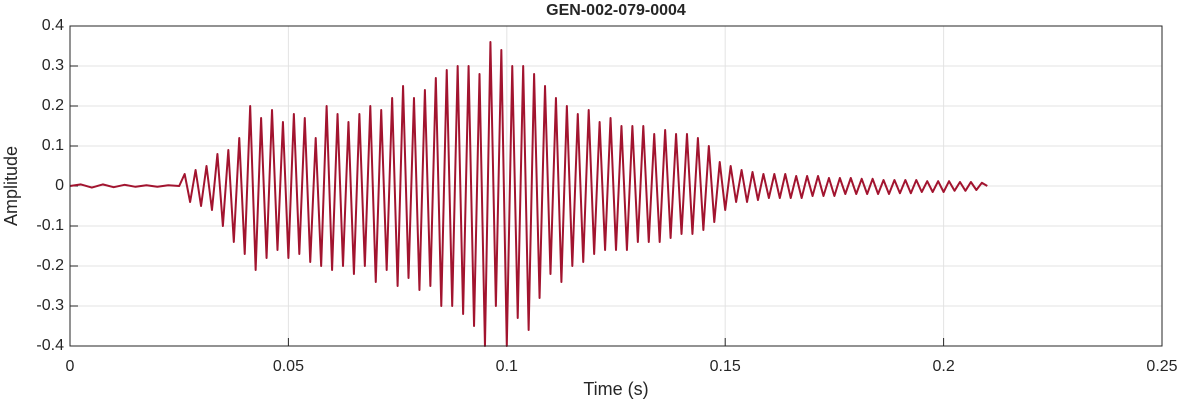  Describe the element at coordinates (615, 389) in the screenshot. I see `x-axis-label: Time (s)` at that location.